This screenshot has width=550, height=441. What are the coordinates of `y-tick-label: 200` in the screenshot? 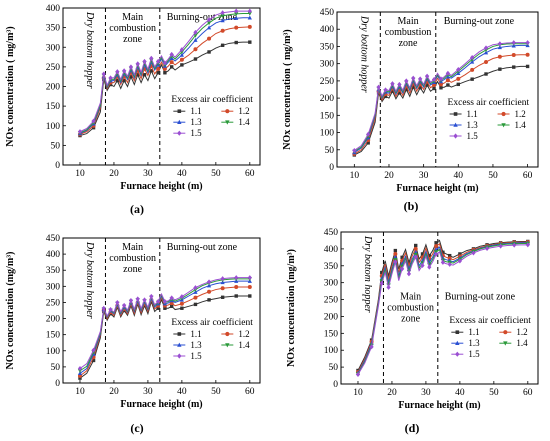 It's located at (327, 99).